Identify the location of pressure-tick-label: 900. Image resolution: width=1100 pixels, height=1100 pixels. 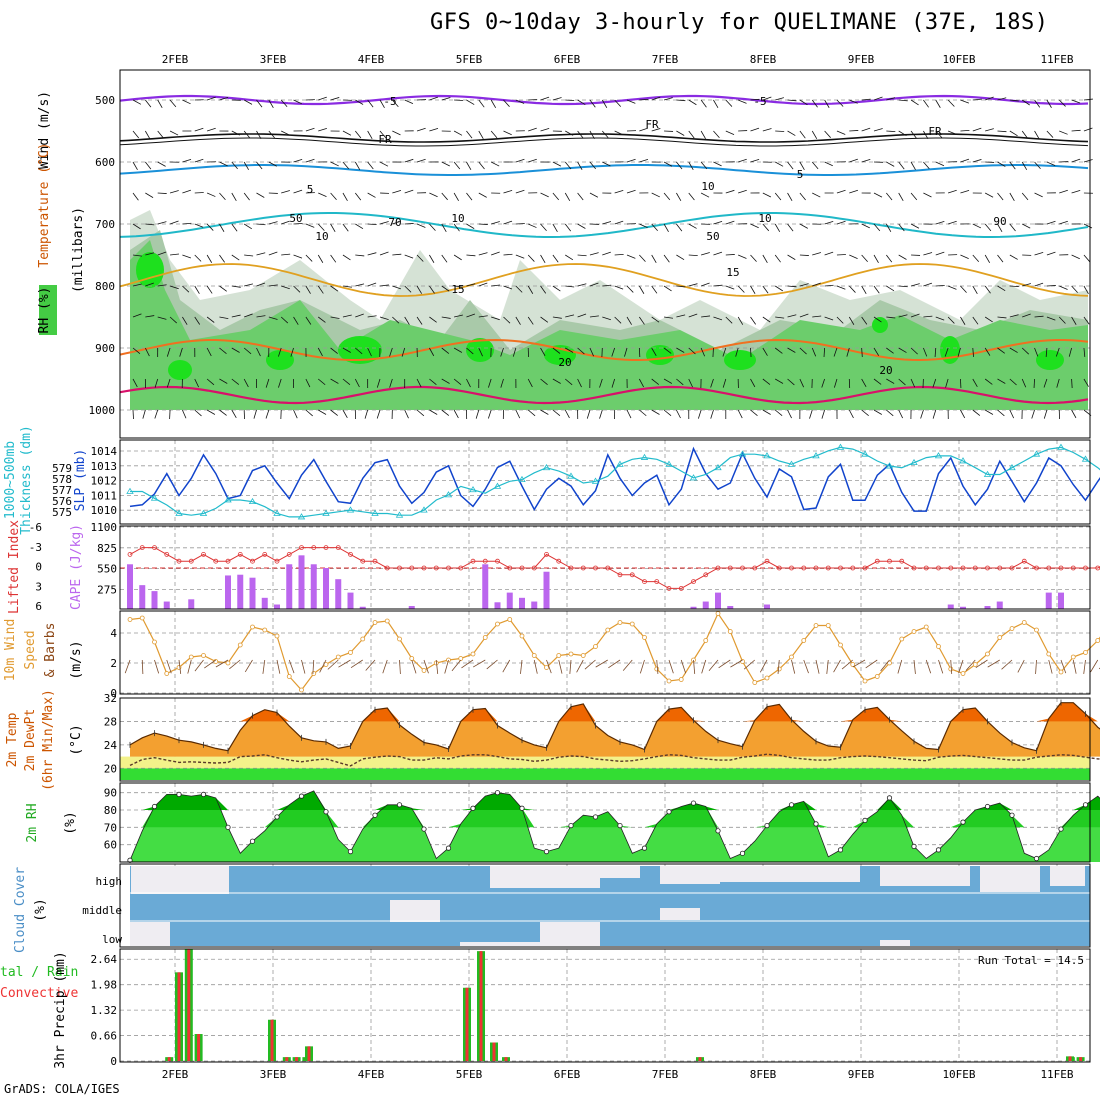
(105, 348).